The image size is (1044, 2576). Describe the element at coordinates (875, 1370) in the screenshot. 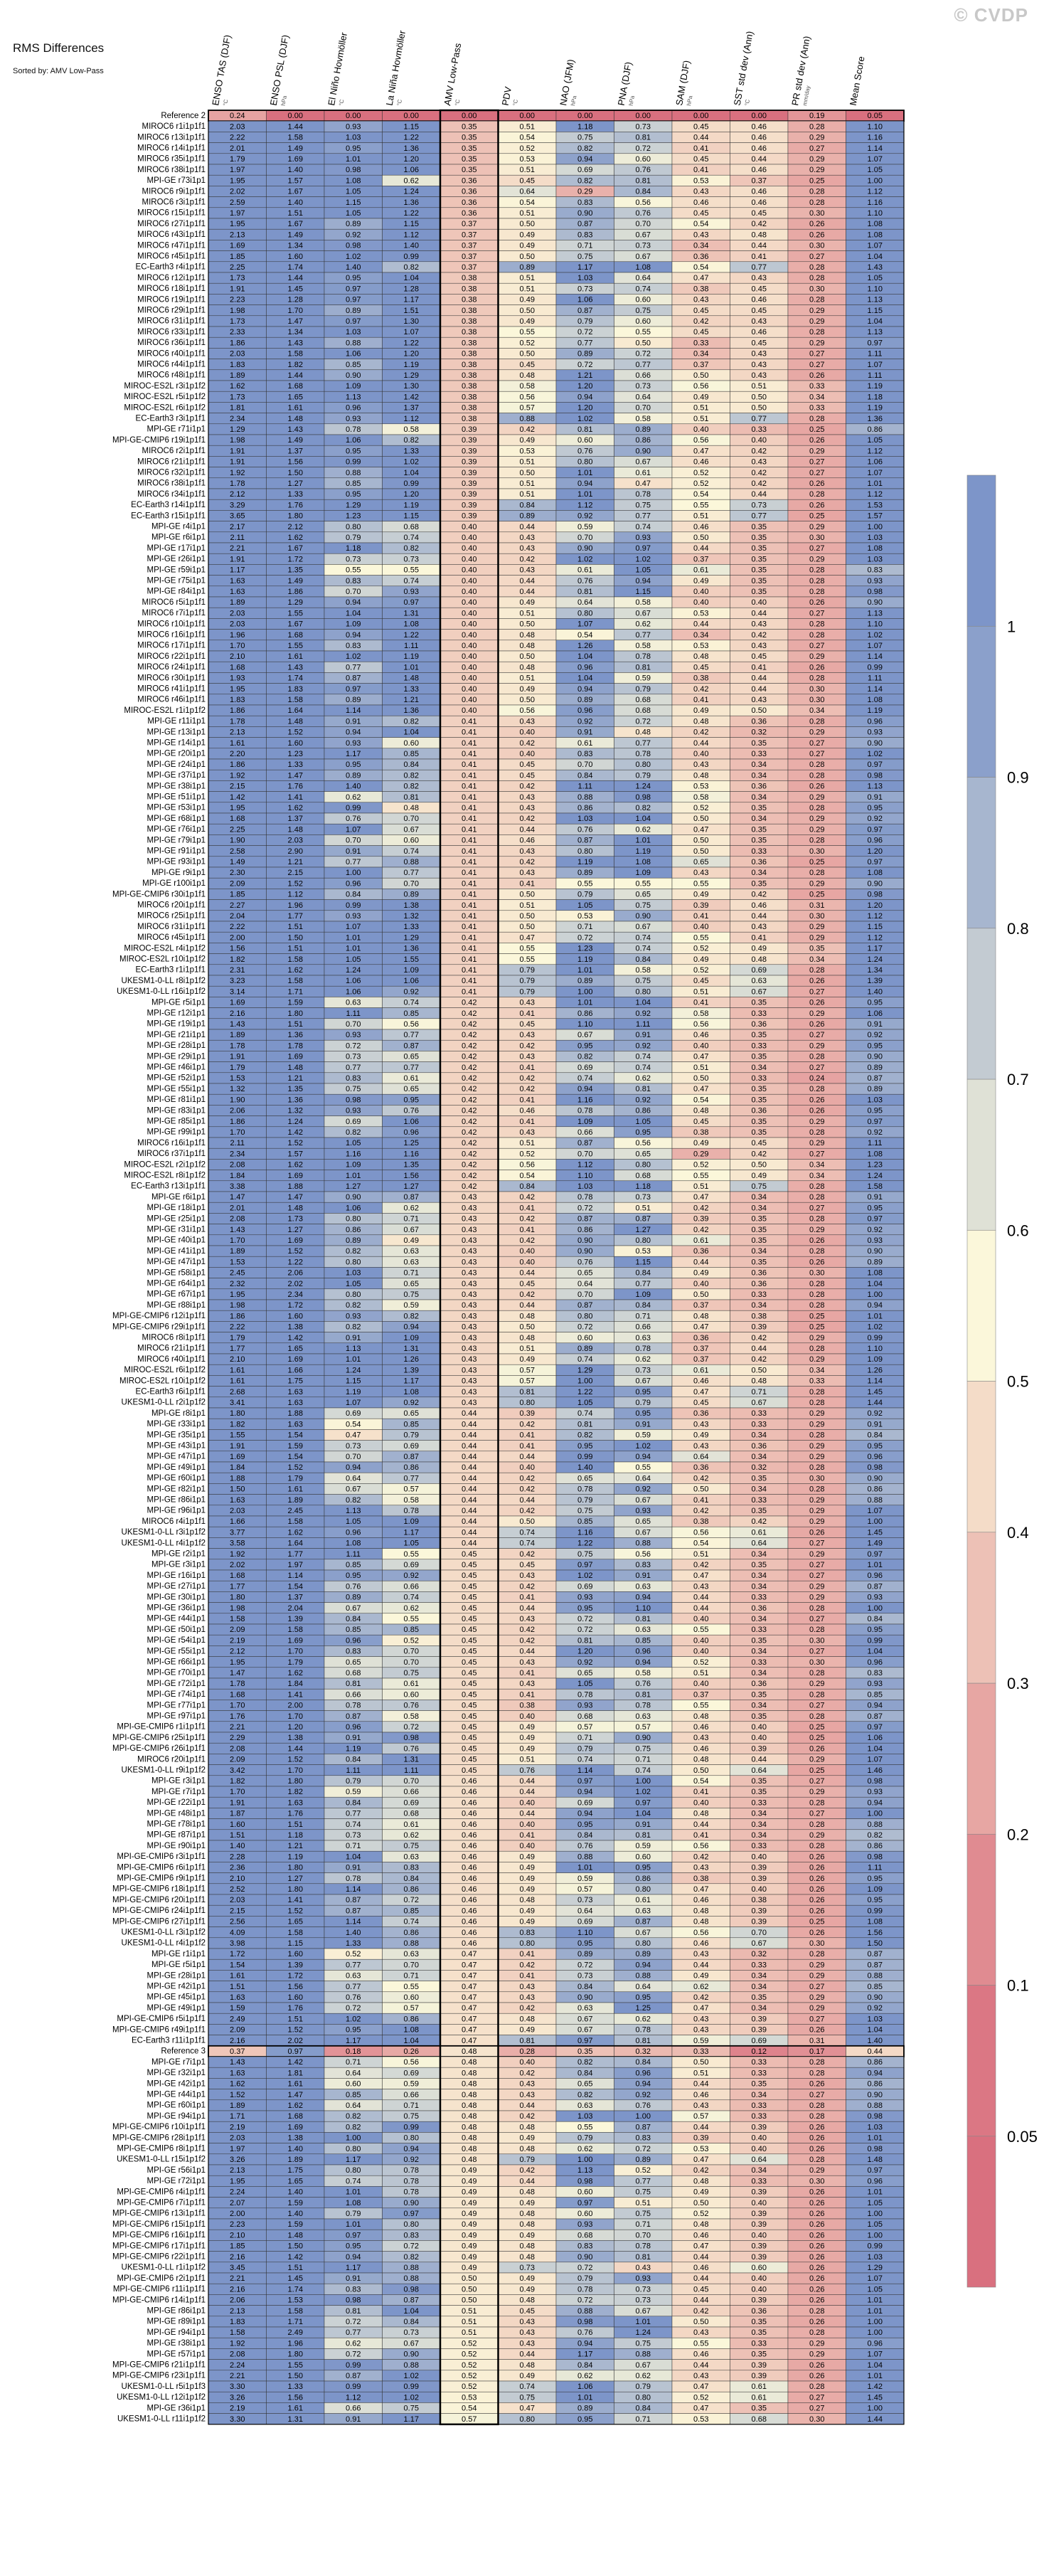

I see `cell-value: 1.26` at that location.